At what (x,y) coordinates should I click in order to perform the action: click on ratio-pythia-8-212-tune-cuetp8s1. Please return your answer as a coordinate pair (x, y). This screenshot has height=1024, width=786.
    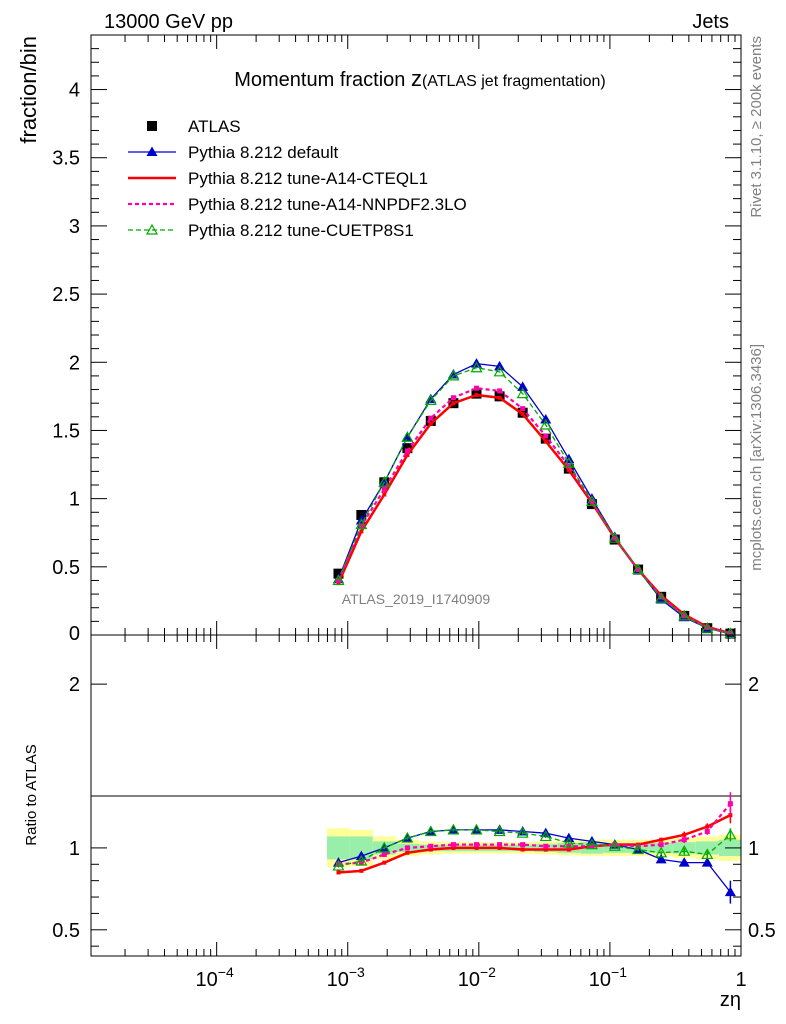
    Looking at the image, I should click on (534, 847).